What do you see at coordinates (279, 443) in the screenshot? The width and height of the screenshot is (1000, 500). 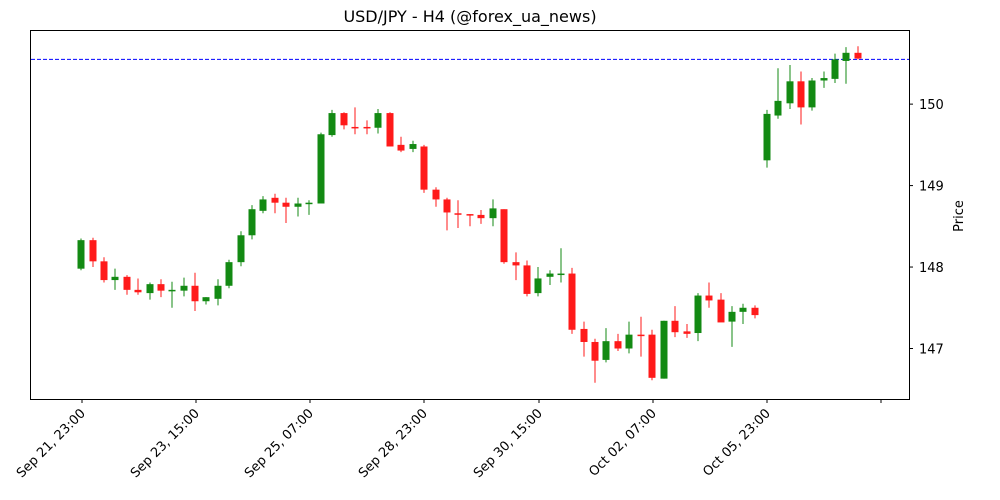 I see `x-tick-label: Sep 25, 07:00` at bounding box center [279, 443].